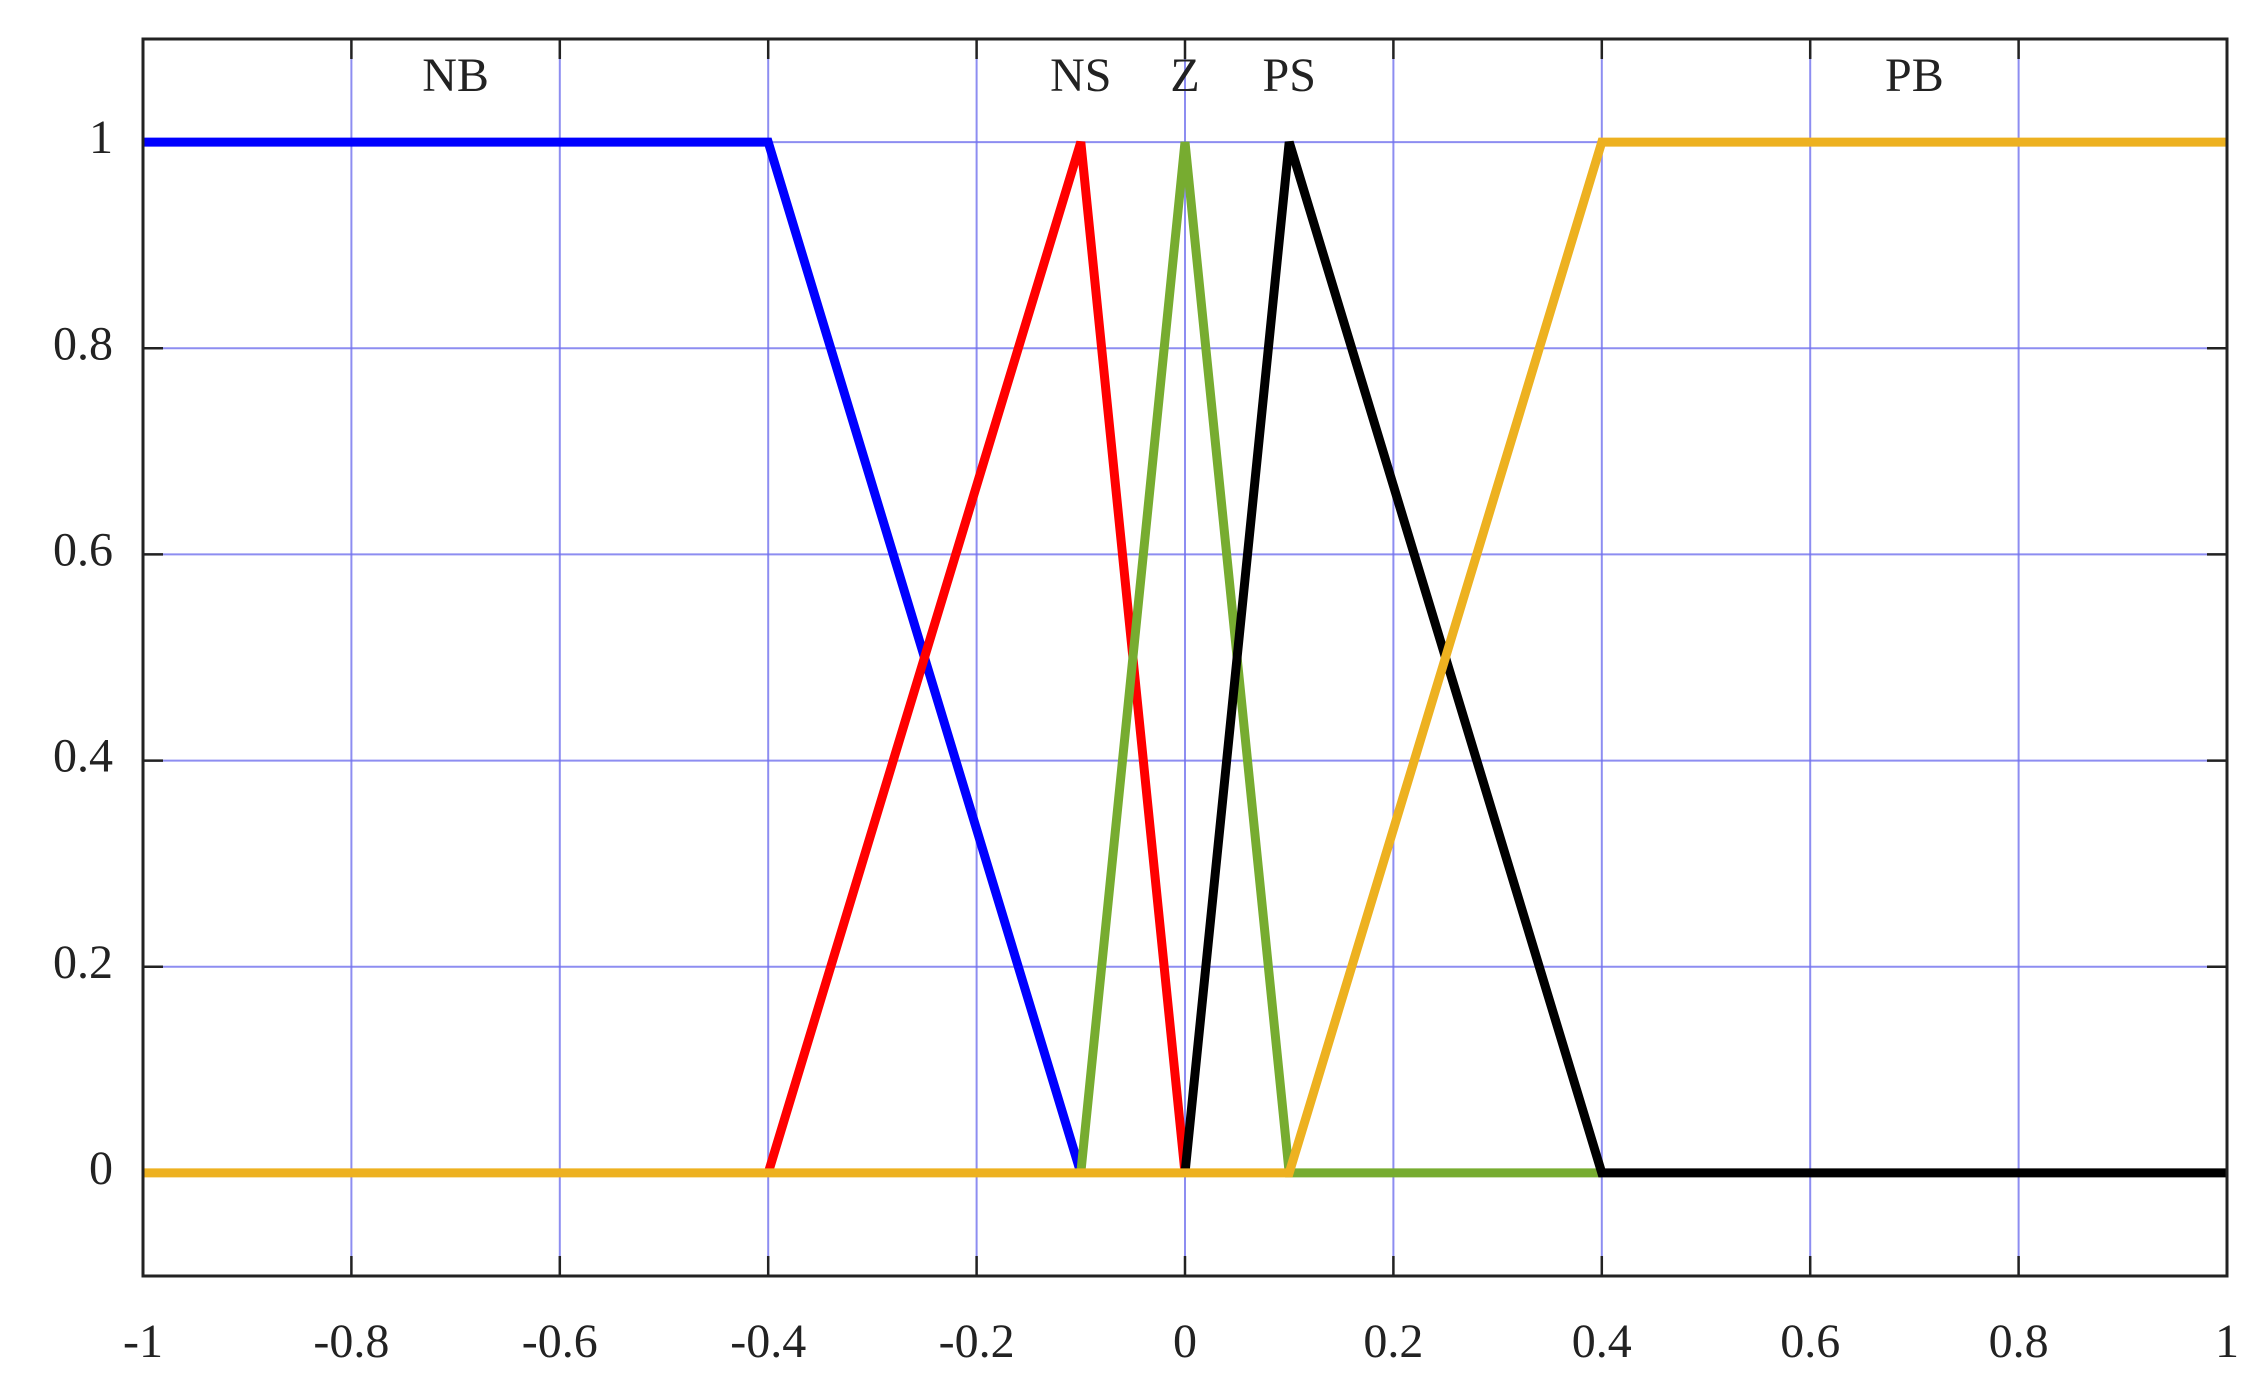 This screenshot has height=1397, width=2263. What do you see at coordinates (101, 1168) in the screenshot?
I see `y-tick-label: 0` at bounding box center [101, 1168].